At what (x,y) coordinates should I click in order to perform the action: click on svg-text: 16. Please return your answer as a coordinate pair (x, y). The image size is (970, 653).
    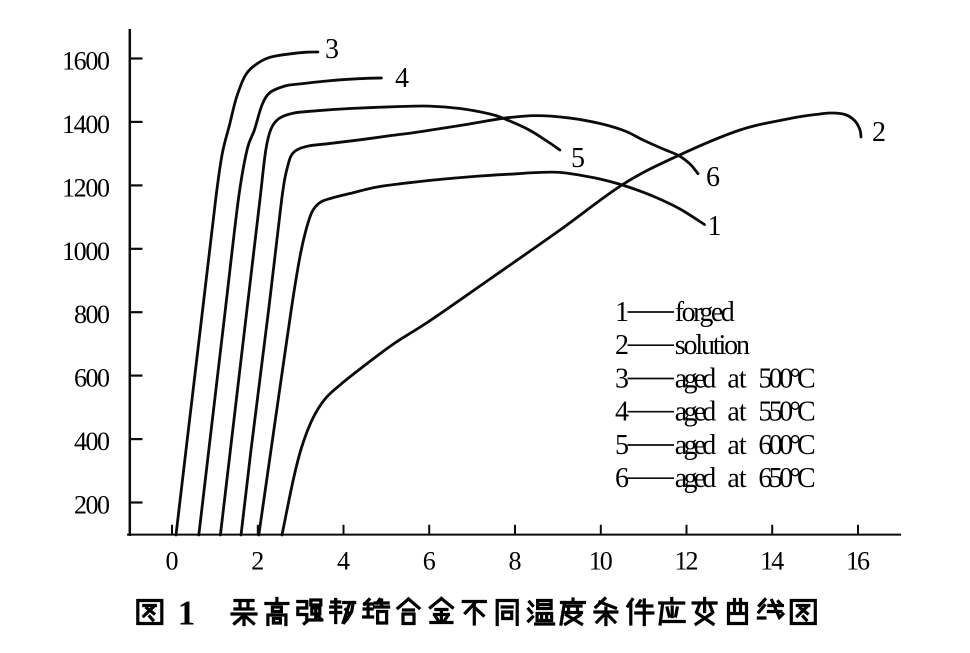
    Looking at the image, I should click on (858, 561).